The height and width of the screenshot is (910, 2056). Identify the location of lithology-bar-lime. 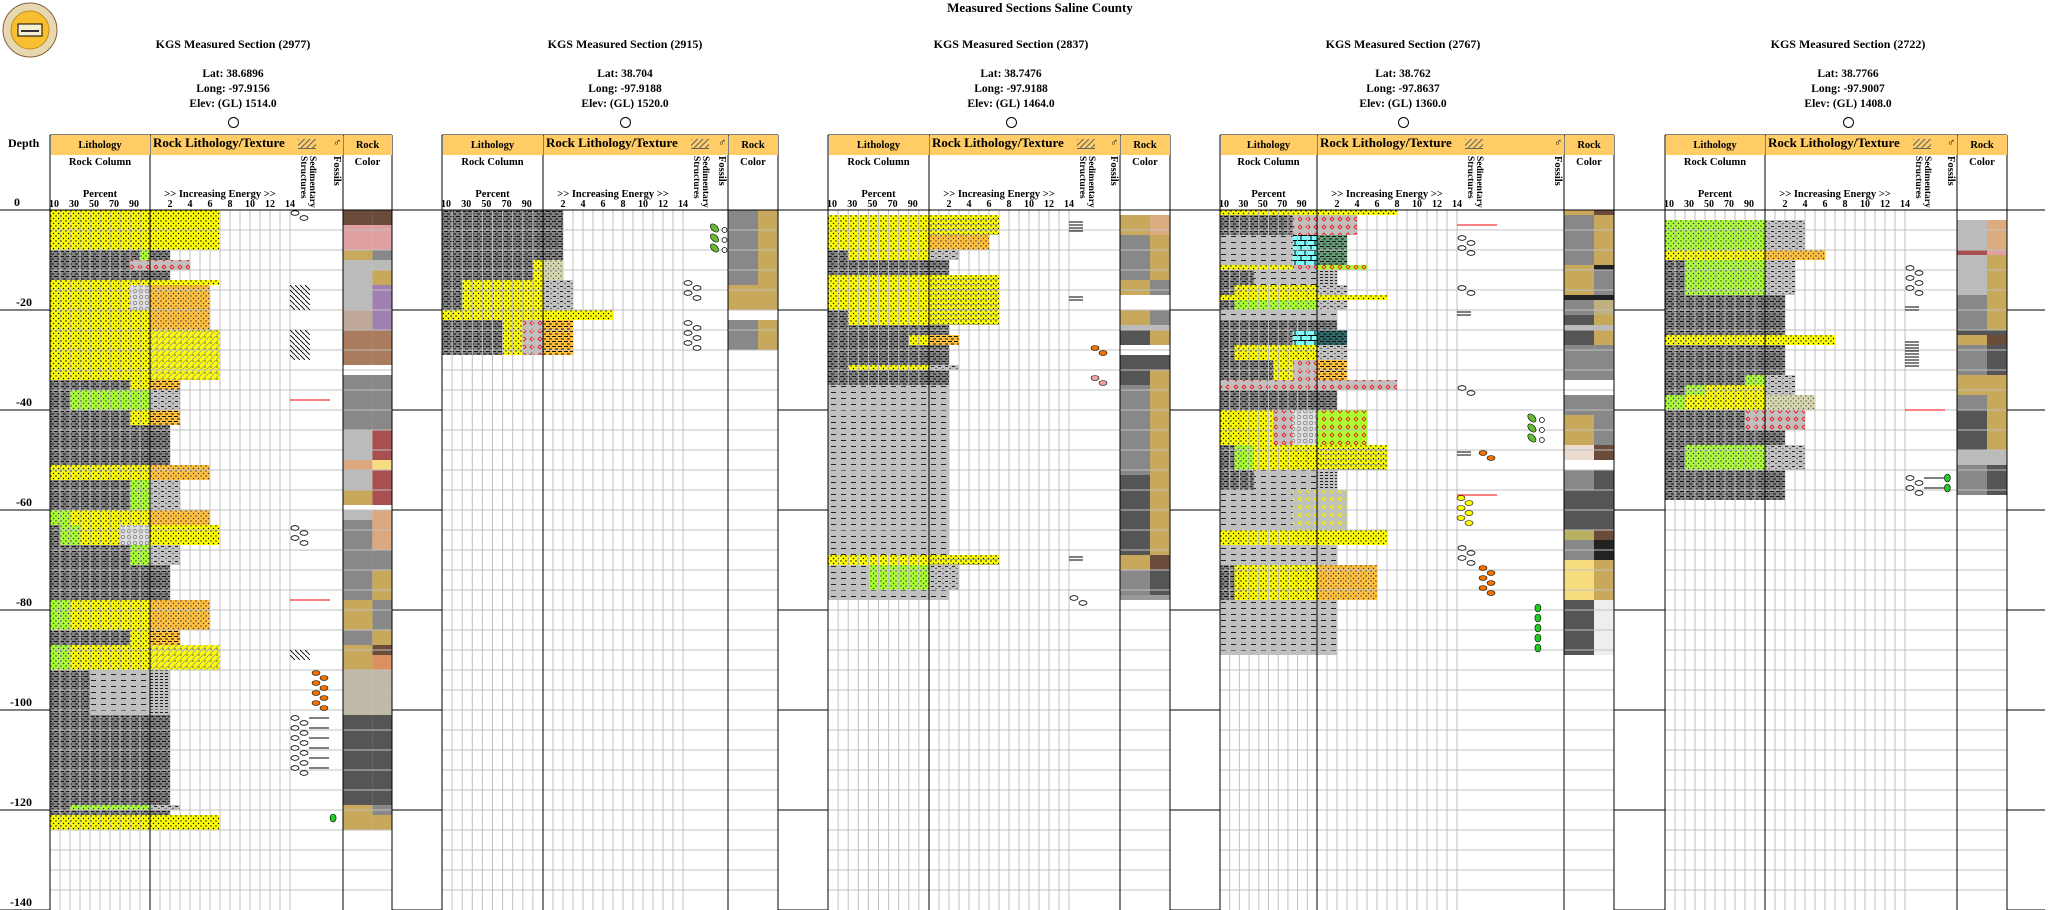
(1304, 337).